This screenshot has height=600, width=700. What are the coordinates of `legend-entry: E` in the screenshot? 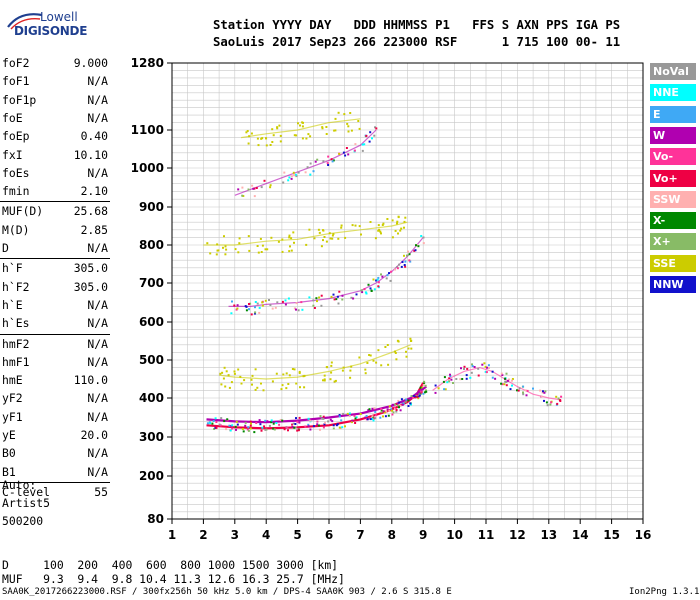 It's located at (673, 114).